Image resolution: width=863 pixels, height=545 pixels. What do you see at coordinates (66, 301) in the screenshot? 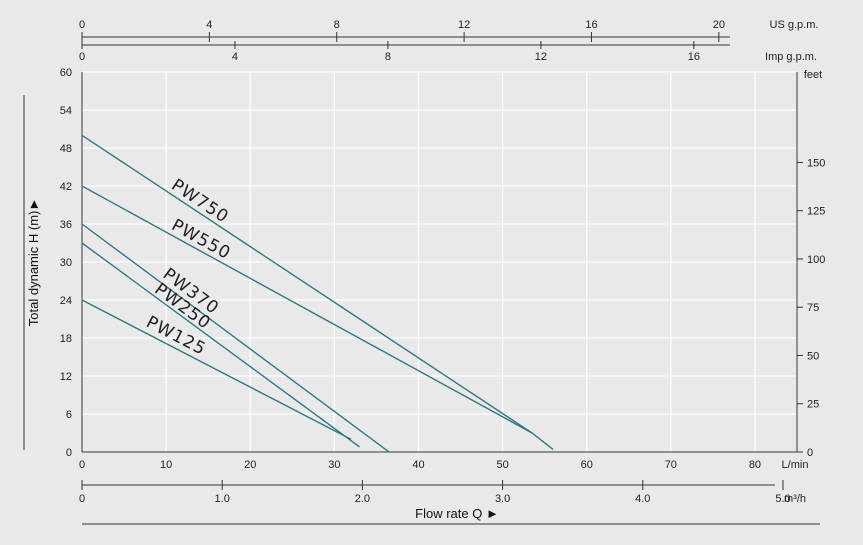
I see `y-tick-label: 24` at bounding box center [66, 301].